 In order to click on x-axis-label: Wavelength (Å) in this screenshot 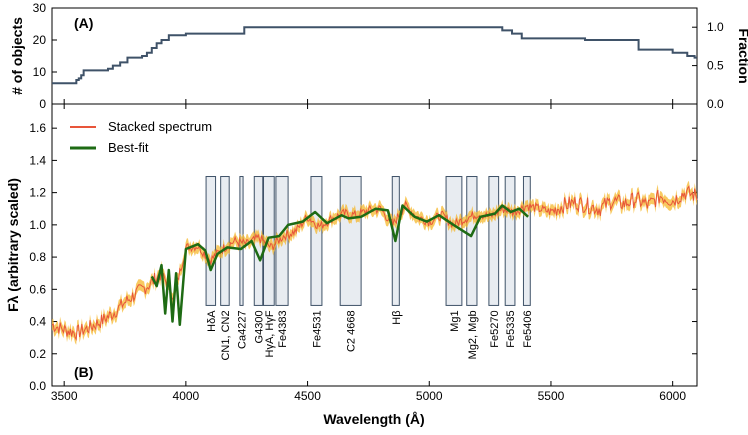, I will do `click(373, 419)`.